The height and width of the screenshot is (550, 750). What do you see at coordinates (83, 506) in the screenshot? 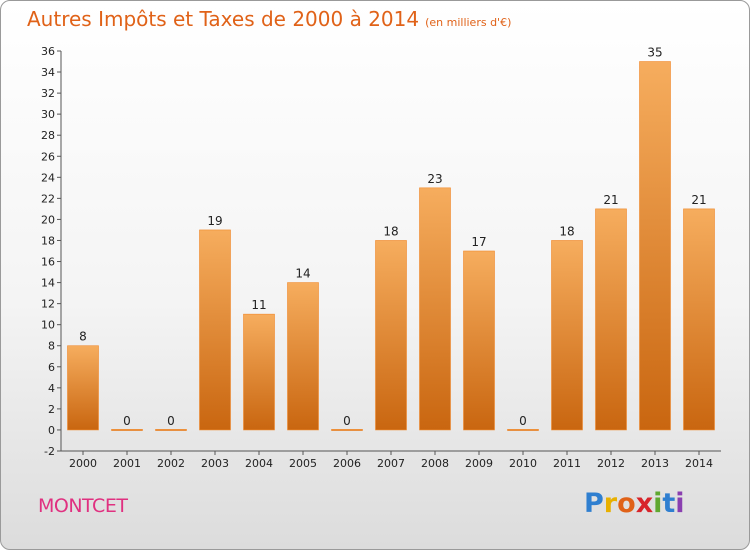
I see `commune-name: MONTCET` at bounding box center [83, 506].